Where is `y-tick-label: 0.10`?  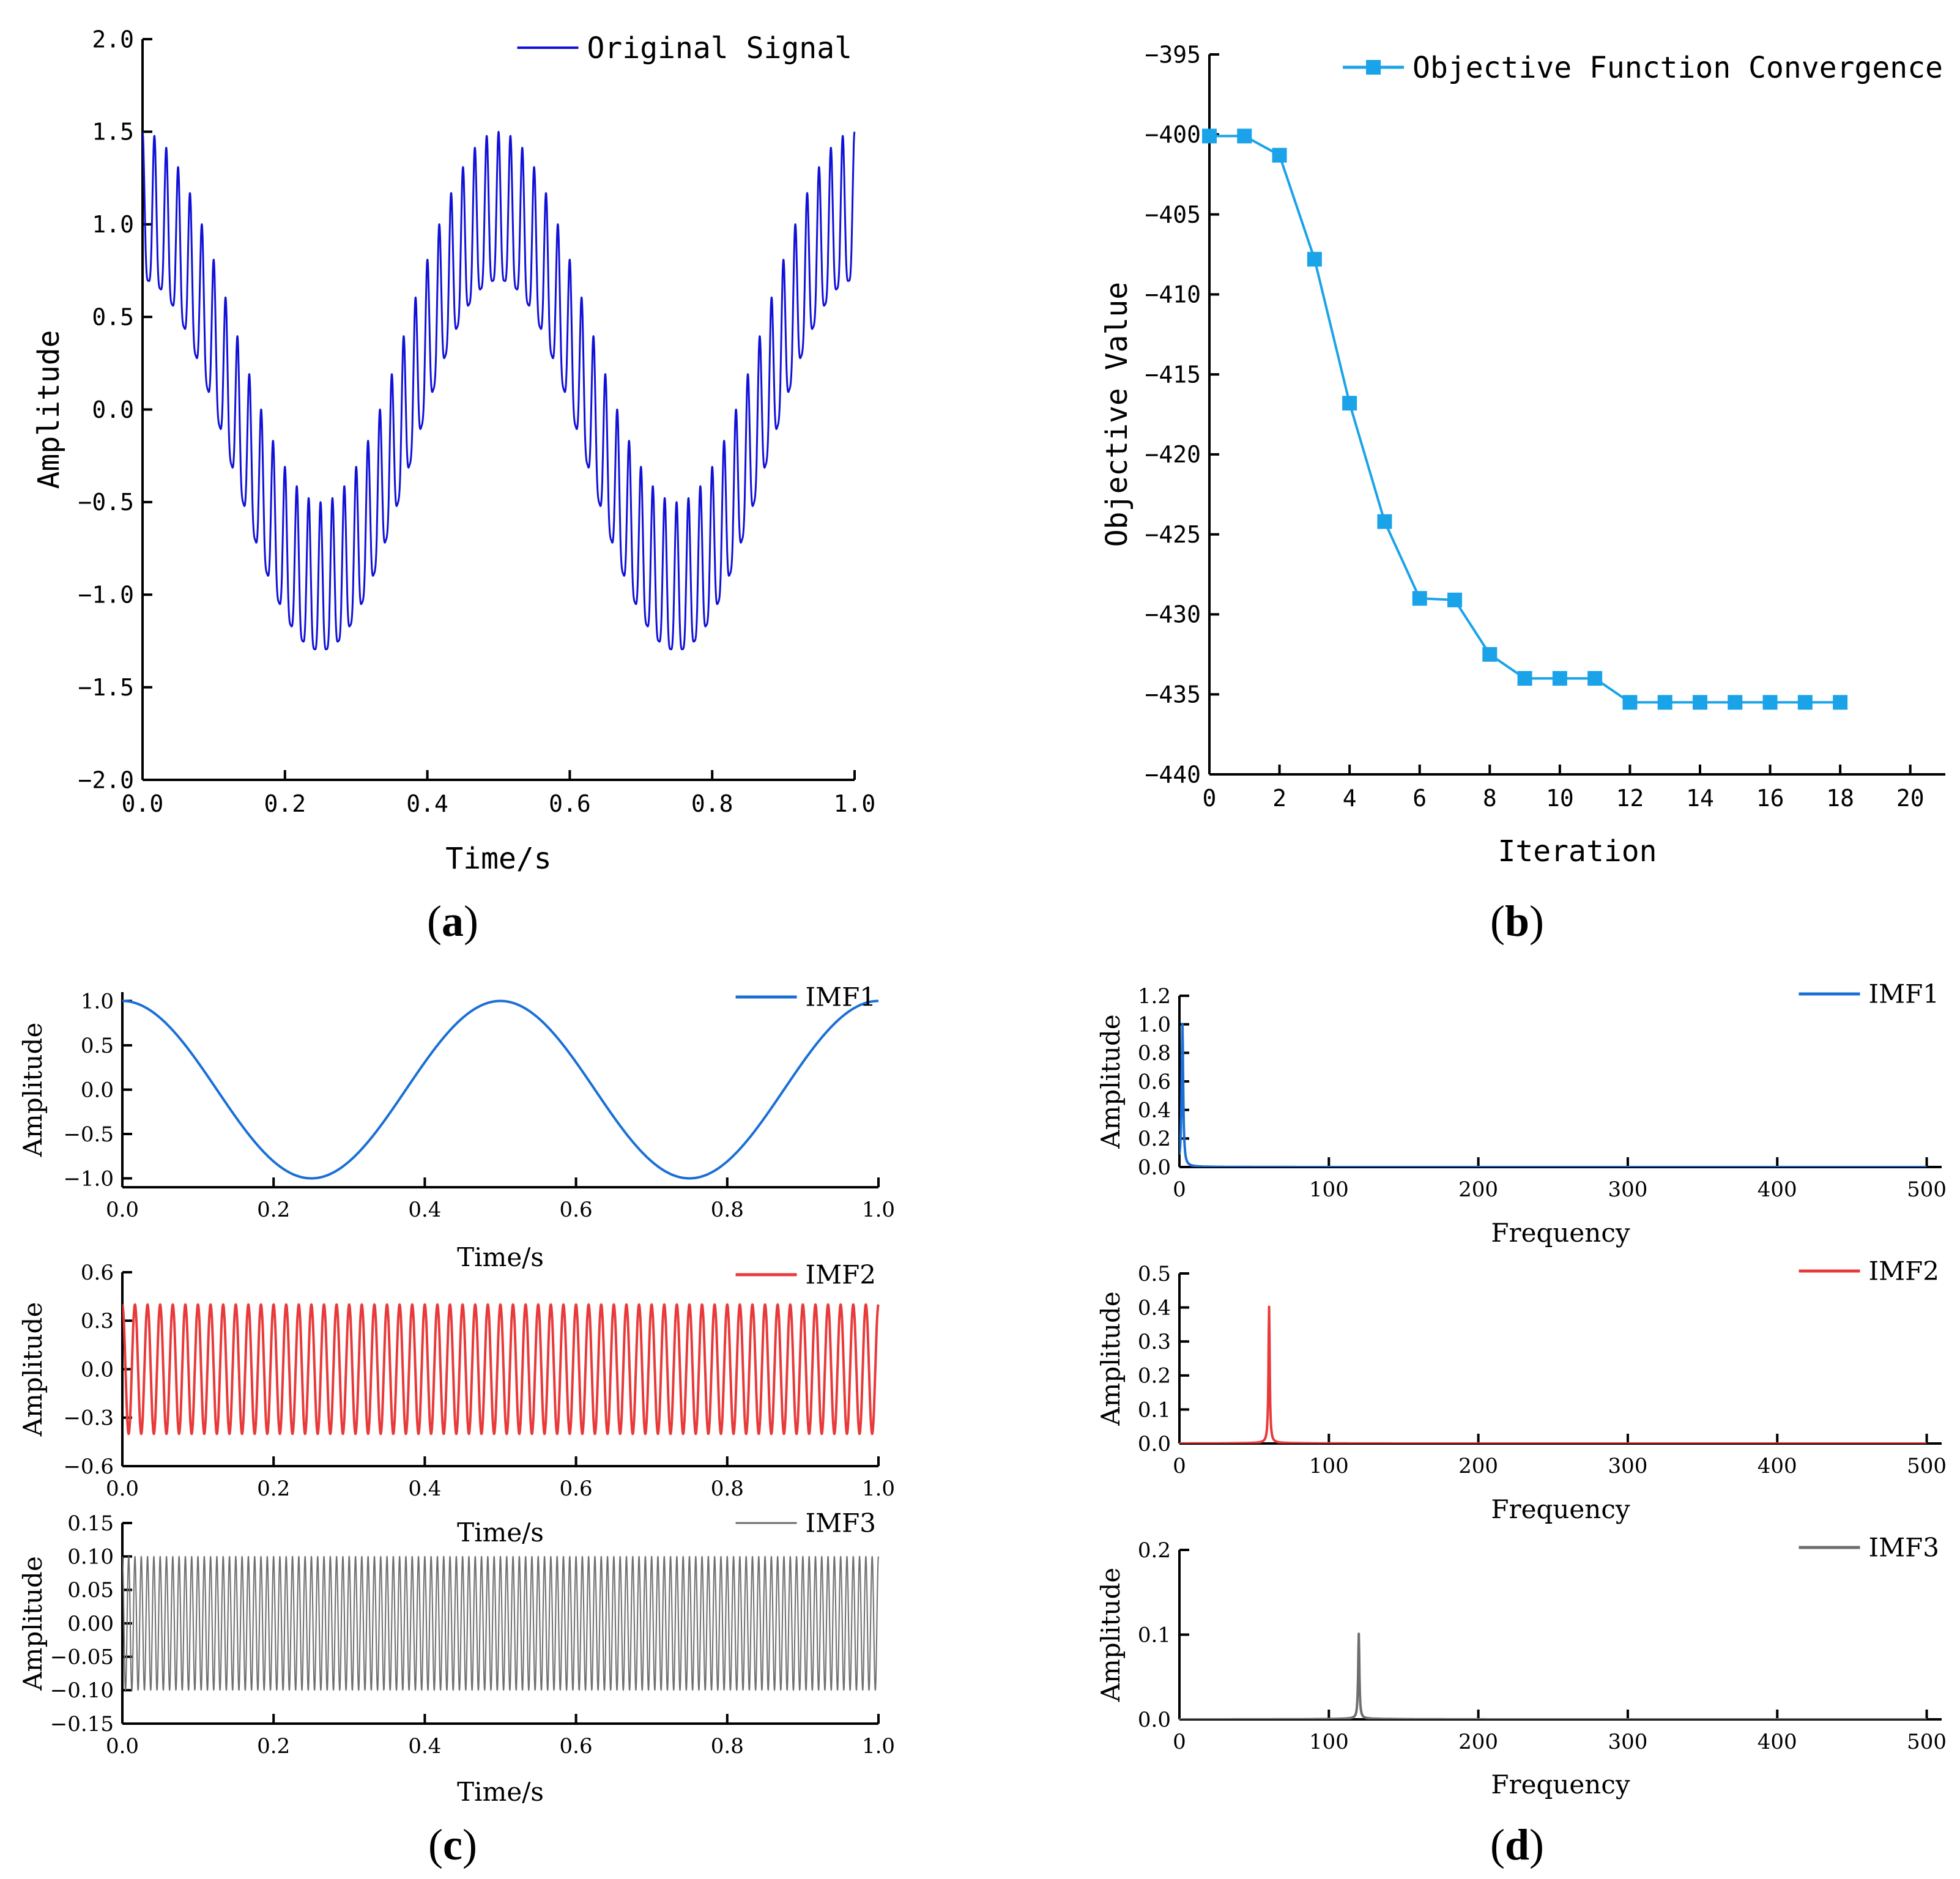 y-tick-label: 0.10 is located at coordinates (91, 1557).